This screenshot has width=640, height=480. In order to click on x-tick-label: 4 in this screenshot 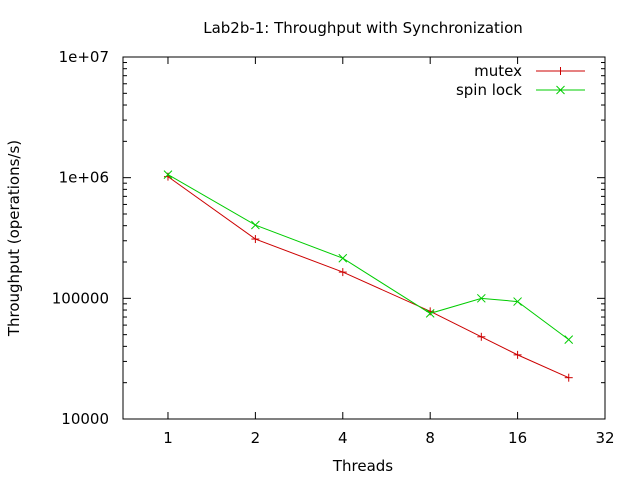, I will do `click(343, 438)`.